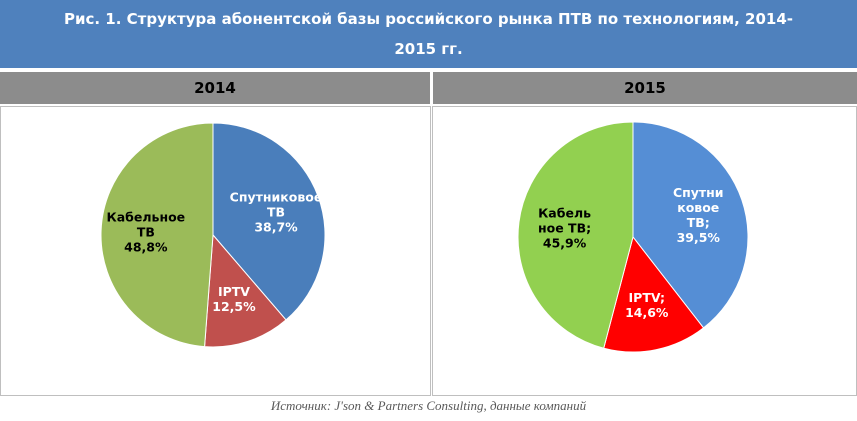 Image resolution: width=857 pixels, height=421 pixels. I want to click on slice-label: Кабельное ТВ 48,8%, so click(146, 232).